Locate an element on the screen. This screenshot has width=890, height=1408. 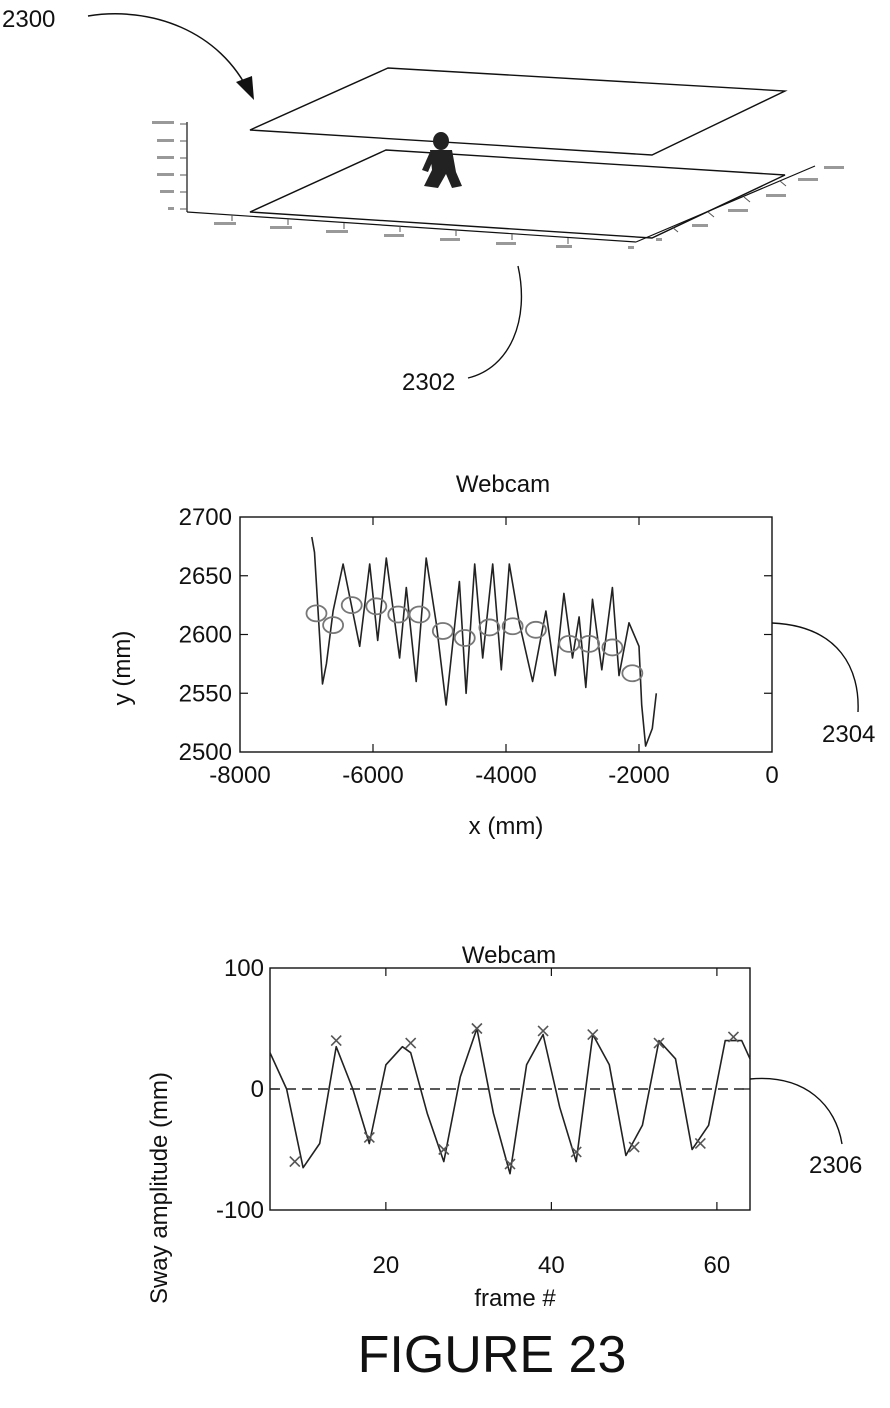
chart1-marks is located at coordinates (481, 641).